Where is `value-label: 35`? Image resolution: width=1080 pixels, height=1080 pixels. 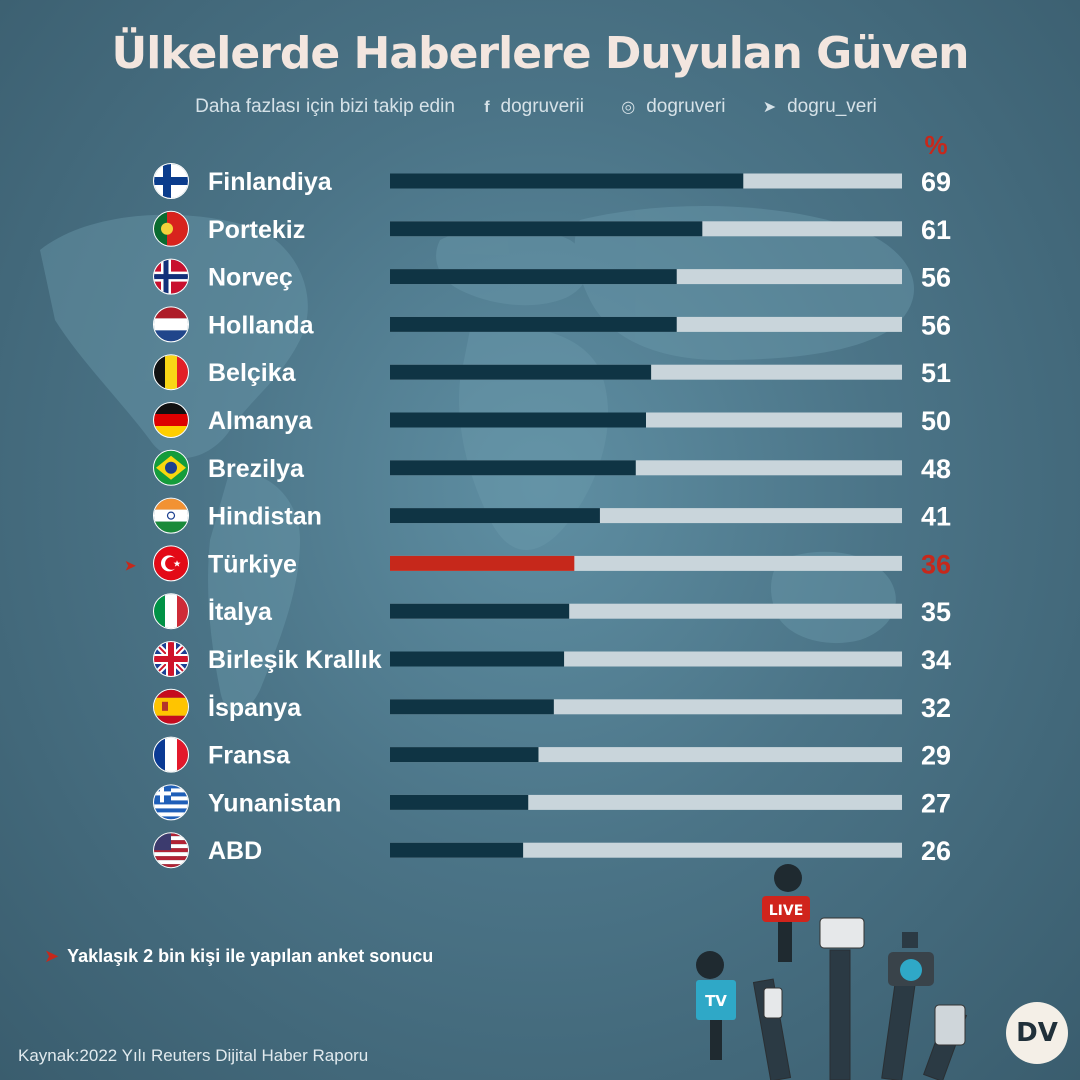
value-label: 35 is located at coordinates (936, 612).